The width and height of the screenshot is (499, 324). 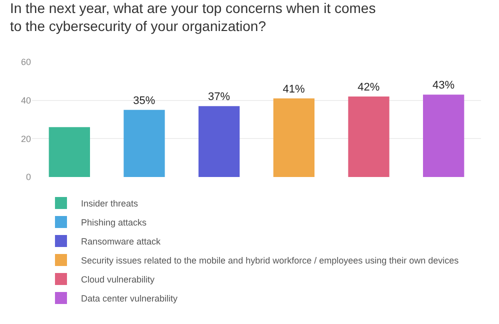 What do you see at coordinates (294, 89) in the screenshot?
I see `data-label: 41%` at bounding box center [294, 89].